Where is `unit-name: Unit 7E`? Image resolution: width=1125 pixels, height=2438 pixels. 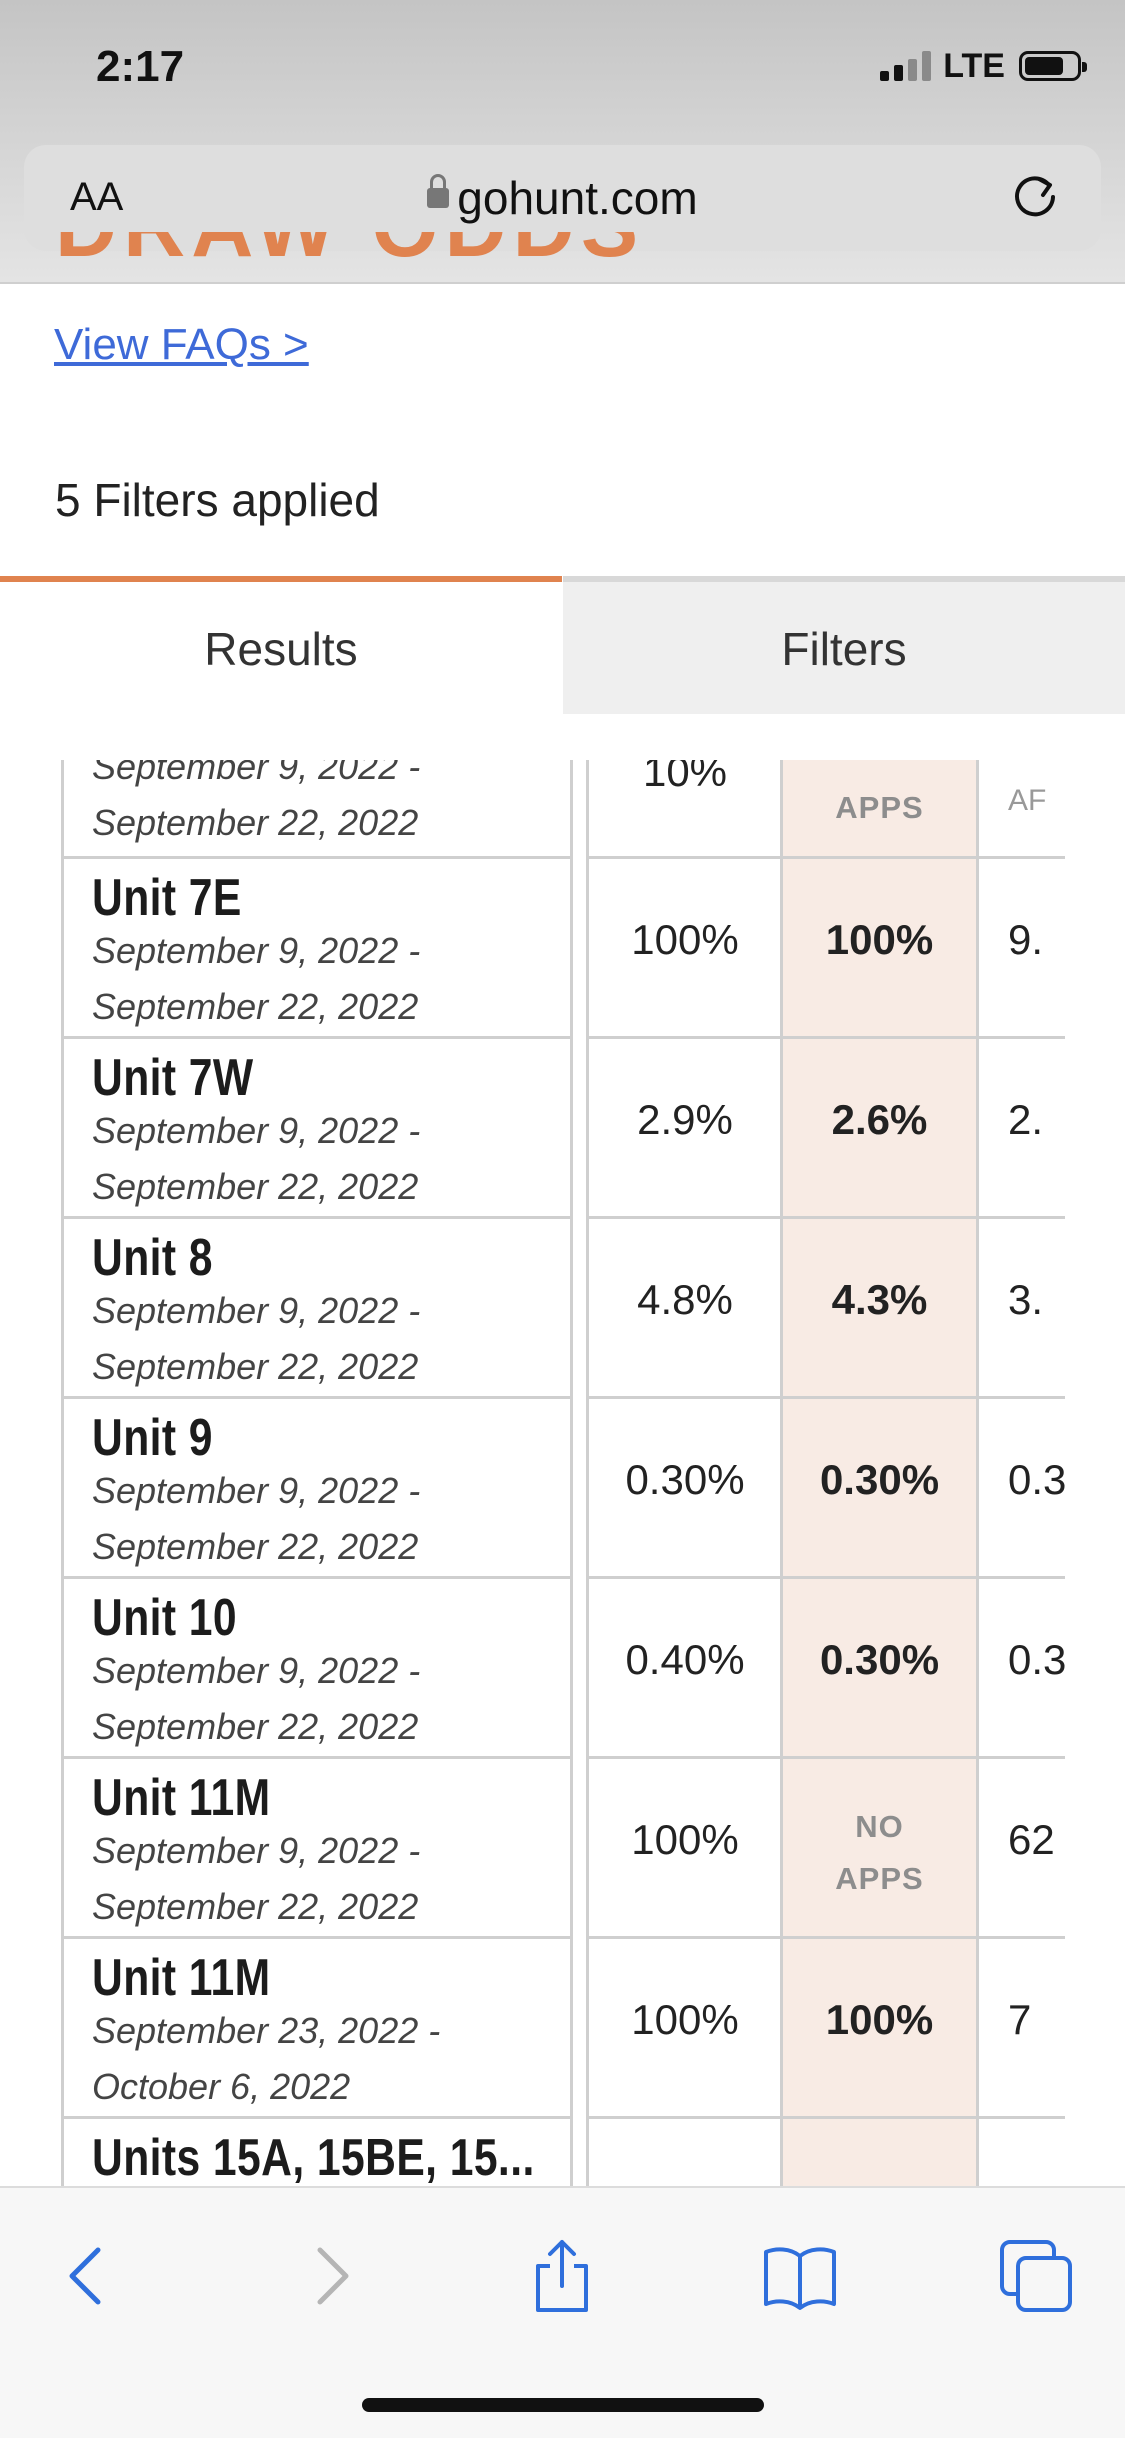
unit-name: Unit 7E is located at coordinates (167, 898).